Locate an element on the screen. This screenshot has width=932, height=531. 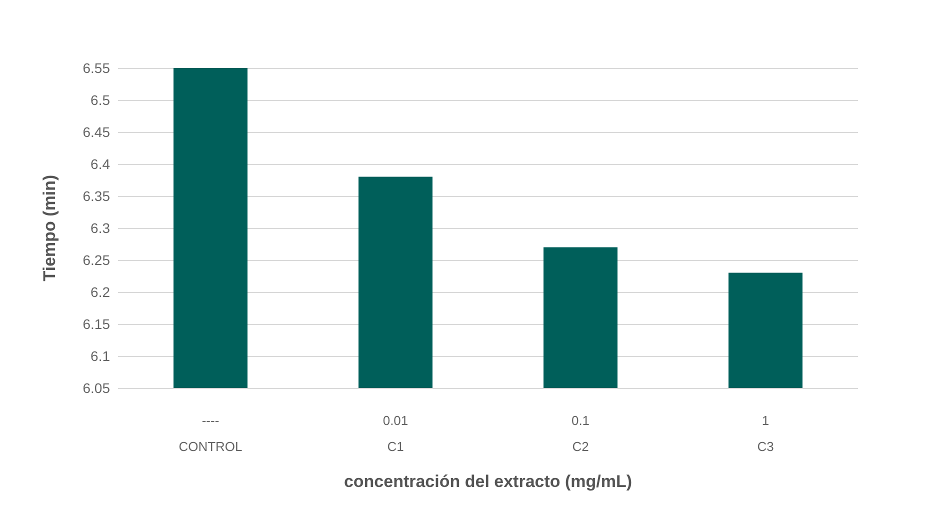
y-tick-label: 6.05 is located at coordinates (96, 388).